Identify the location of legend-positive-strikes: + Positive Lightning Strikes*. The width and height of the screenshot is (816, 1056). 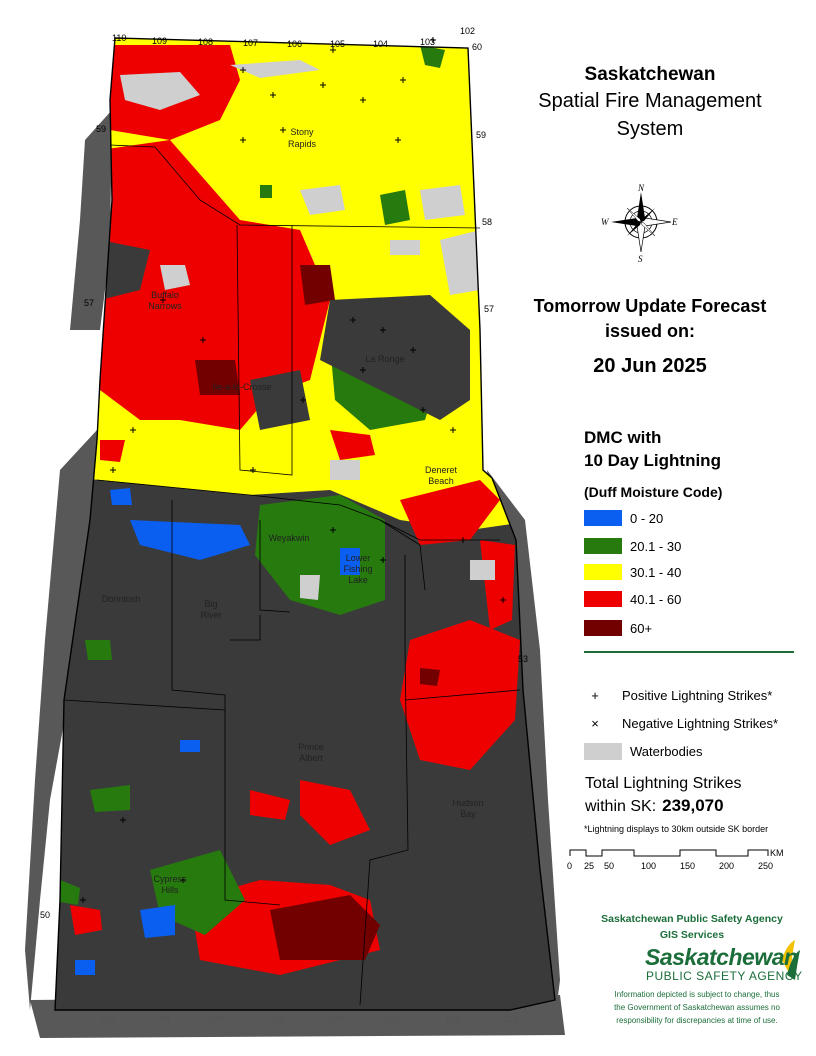
(678, 695).